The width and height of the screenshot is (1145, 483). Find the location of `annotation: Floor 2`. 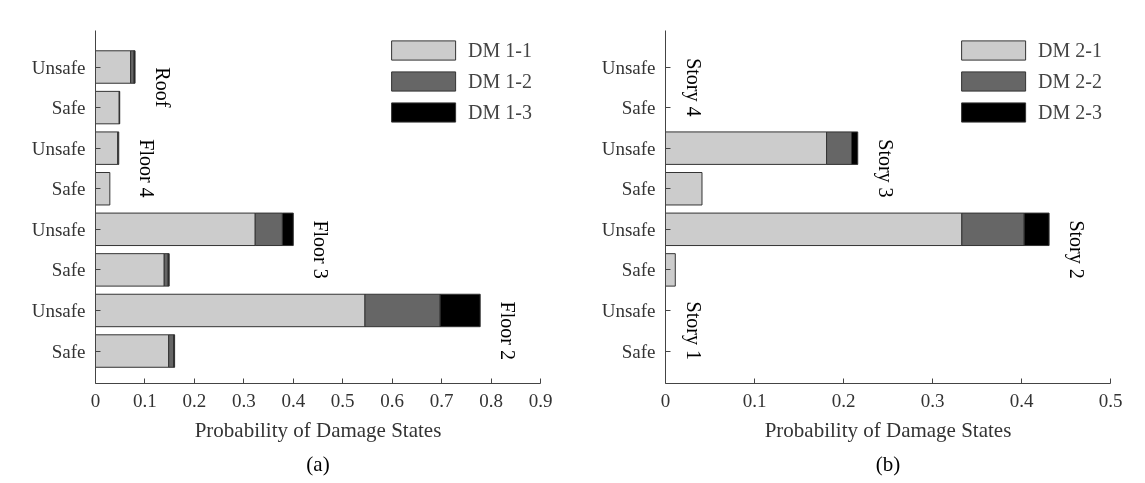

annotation: Floor 2 is located at coordinates (508, 330).